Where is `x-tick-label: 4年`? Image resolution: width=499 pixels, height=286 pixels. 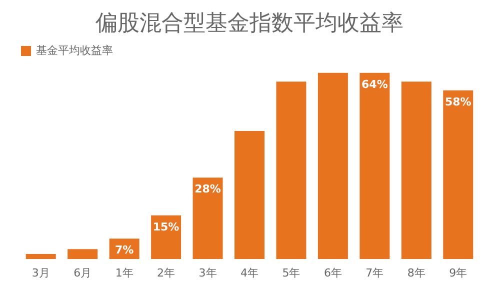
x-tick-label: 4年 is located at coordinates (249, 273).